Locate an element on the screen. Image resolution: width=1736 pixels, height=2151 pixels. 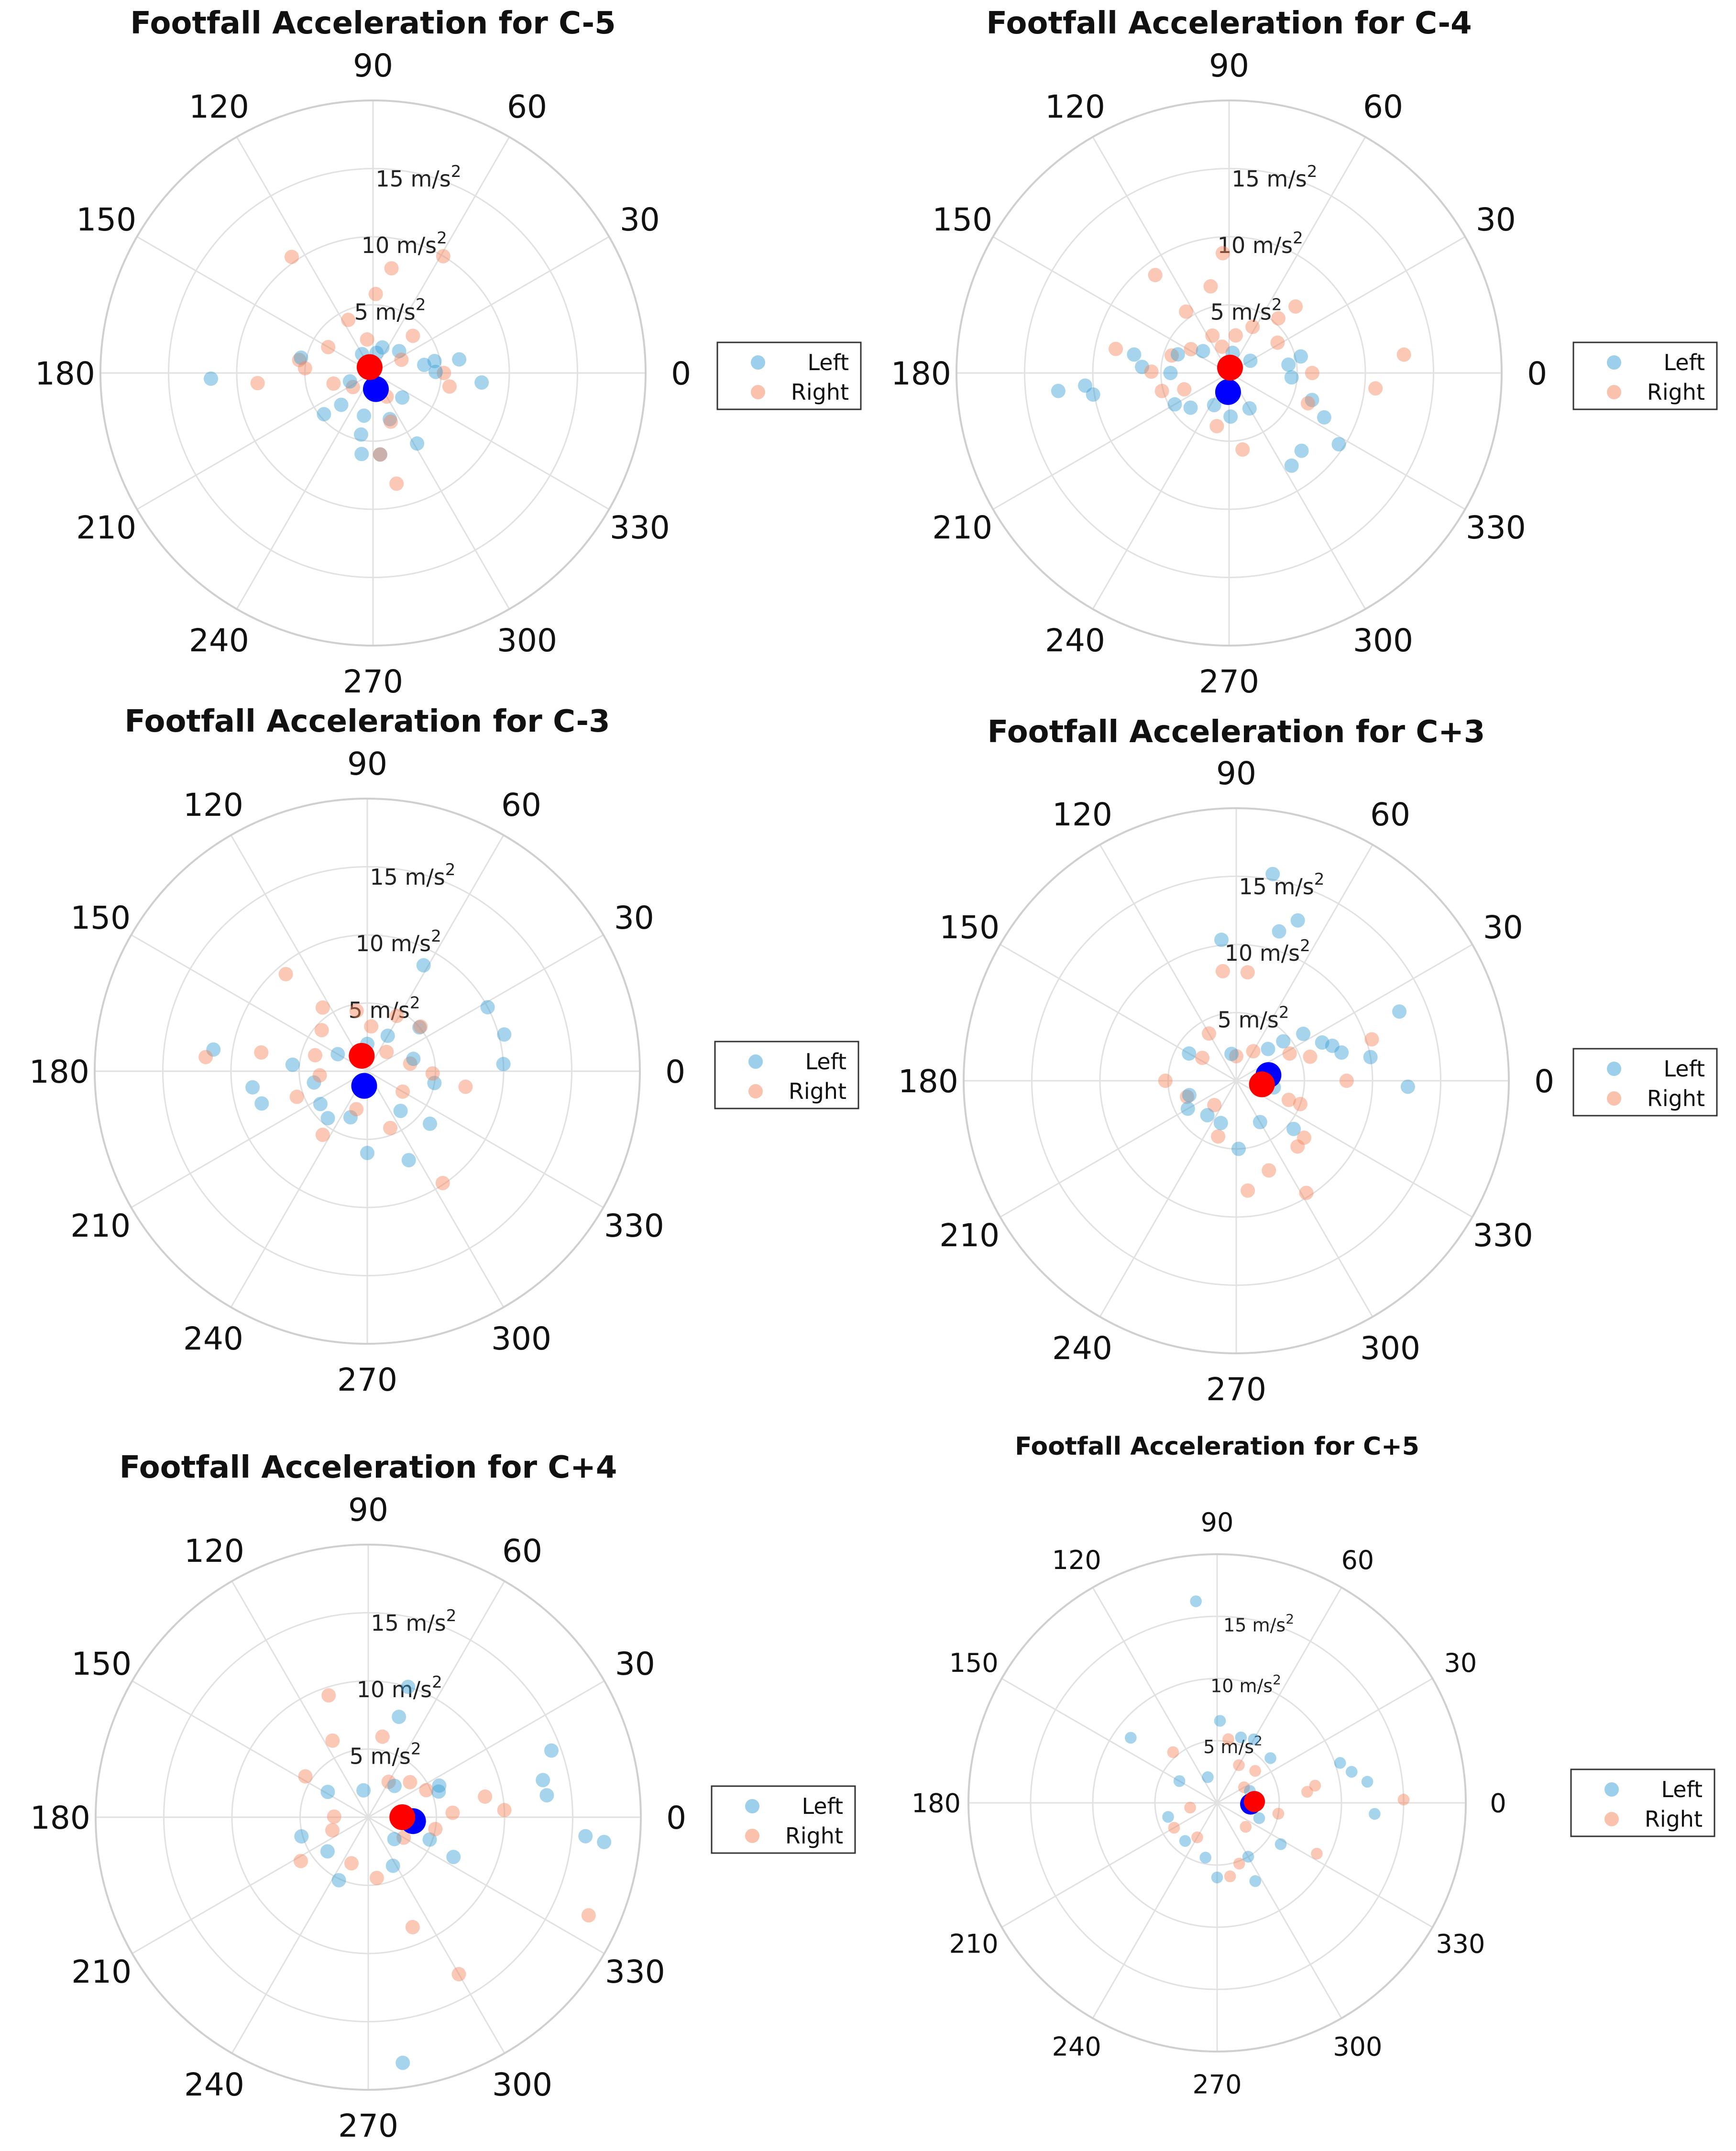
angle-tick-label: 150 is located at coordinates (106, 219).